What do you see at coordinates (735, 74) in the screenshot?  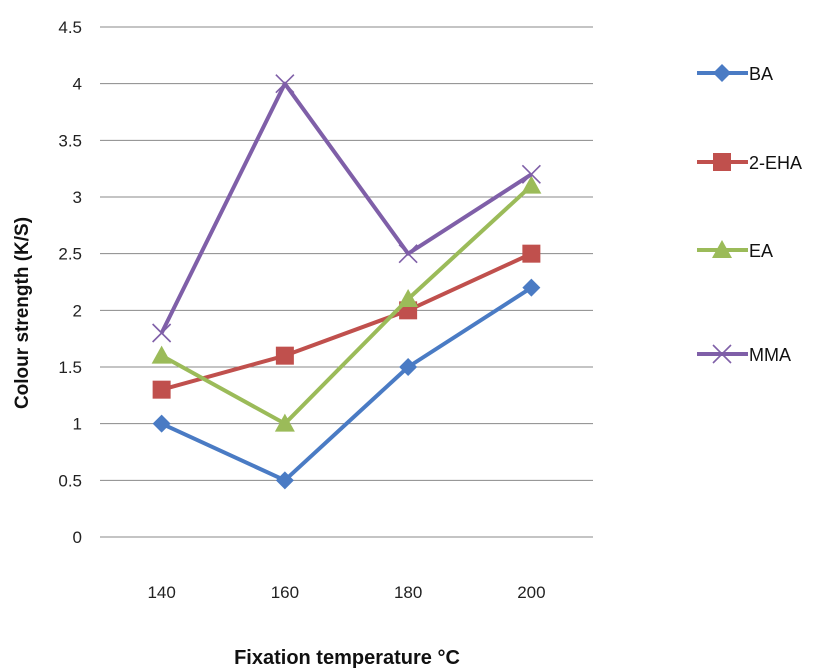 I see `legend-item: BA` at bounding box center [735, 74].